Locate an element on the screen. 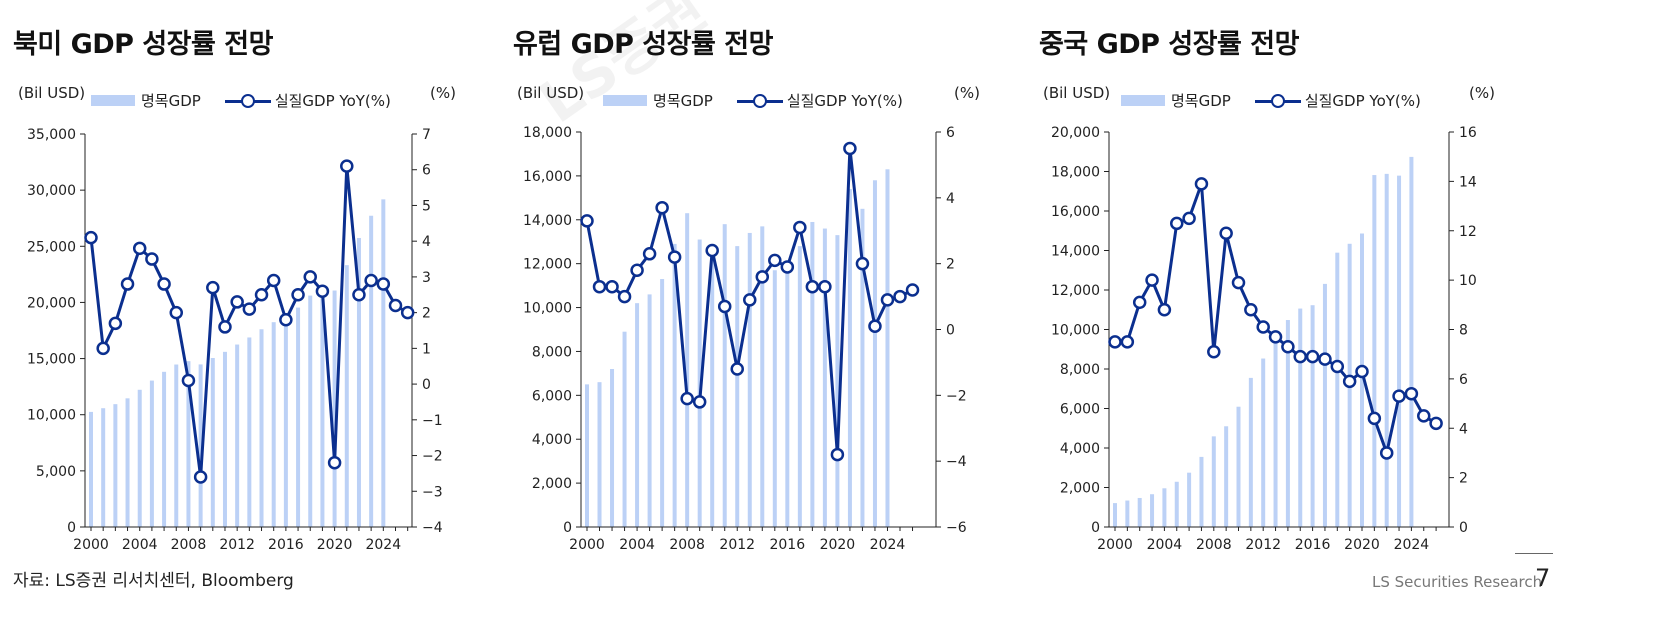  bar-nominal-gdp-2022 is located at coordinates (1386, 350).